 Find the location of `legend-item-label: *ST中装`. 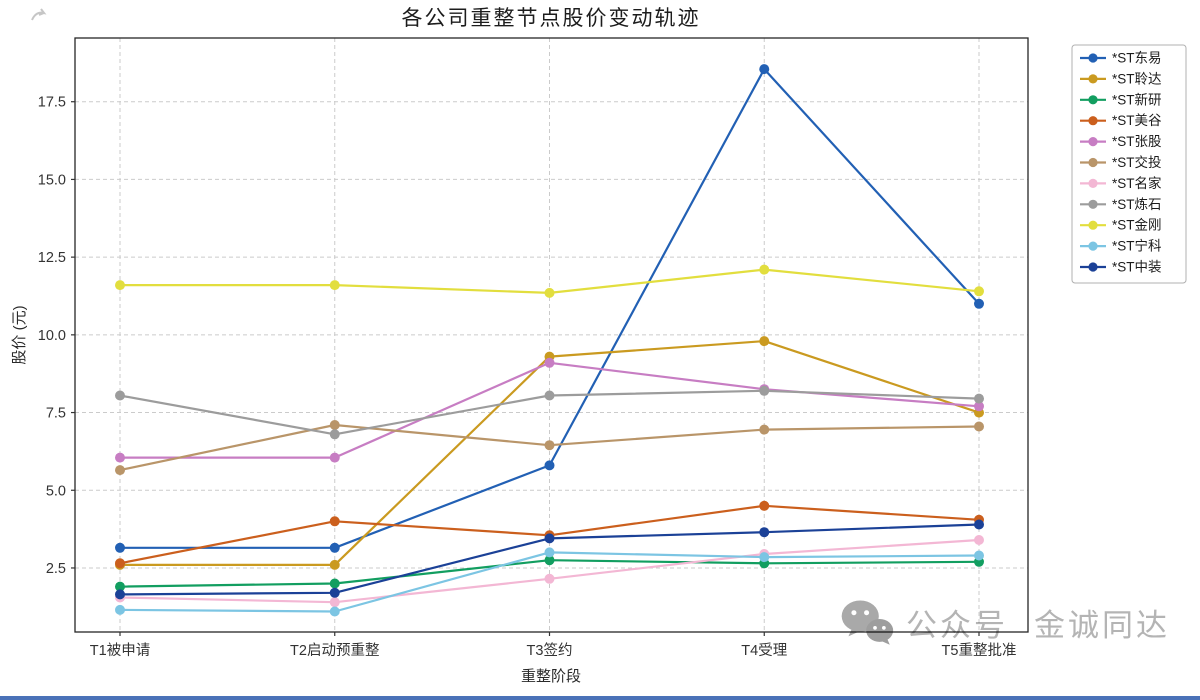

legend-item-label: *ST中装 is located at coordinates (1137, 267).